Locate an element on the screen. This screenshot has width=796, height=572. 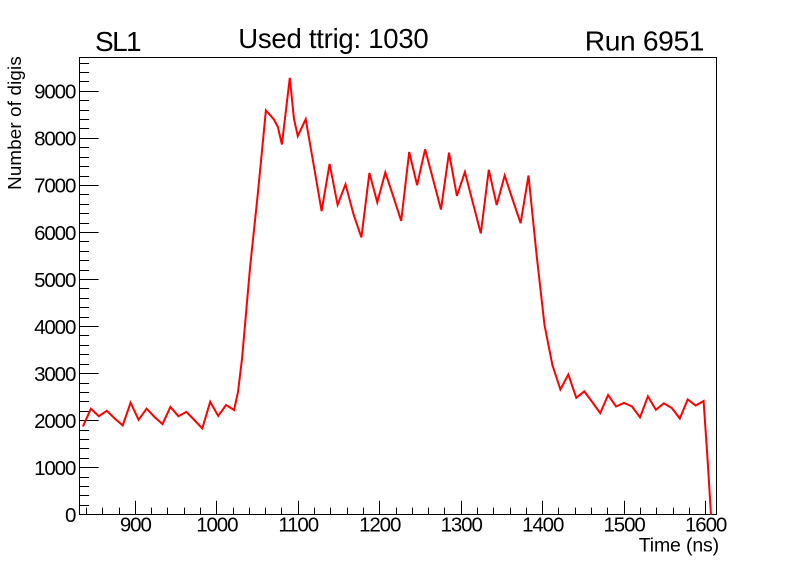
svg-text: 4000 is located at coordinates (55, 327).